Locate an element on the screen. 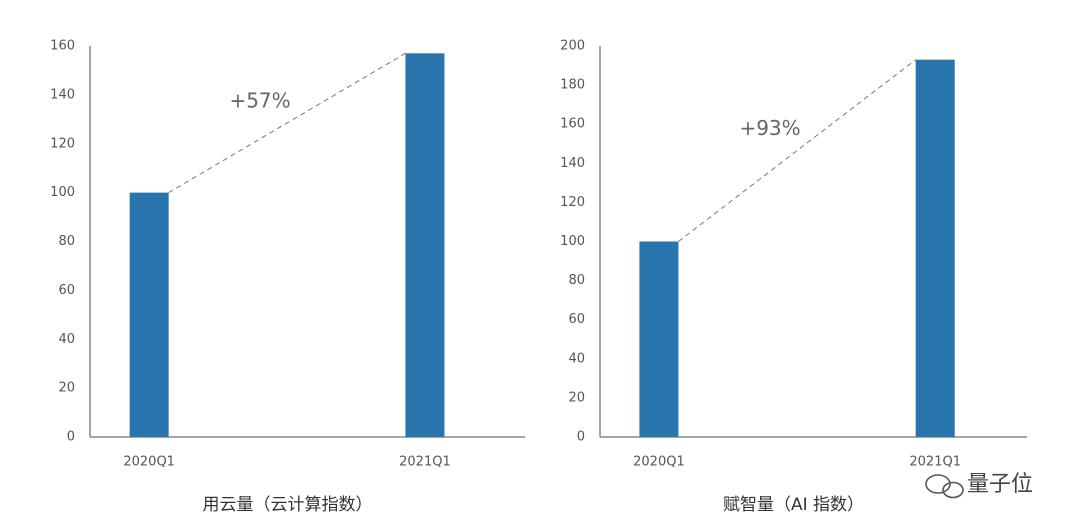 Image resolution: width=1080 pixels, height=531 pixels. chart-title: 用云量（云计算指数） is located at coordinates (288, 505).